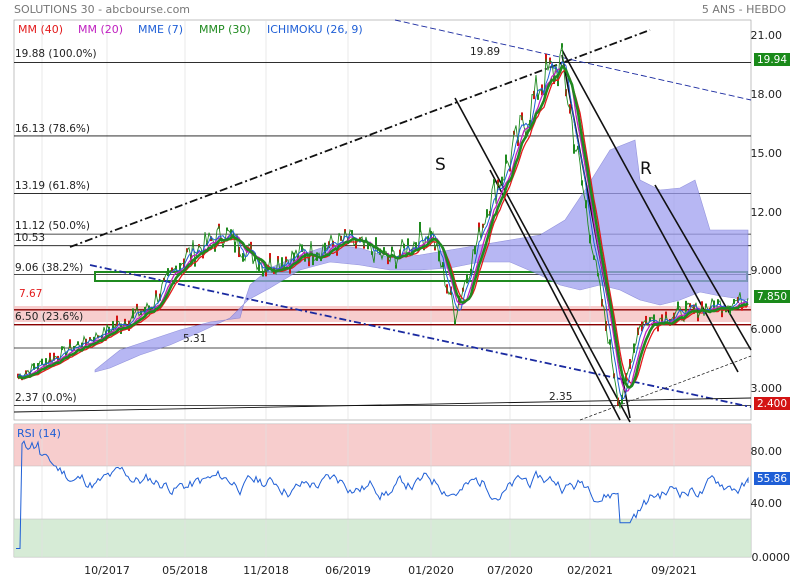 The image size is (800, 580). What do you see at coordinates (555, 295) in the screenshot?
I see `r-channel-line-b` at bounding box center [555, 295].